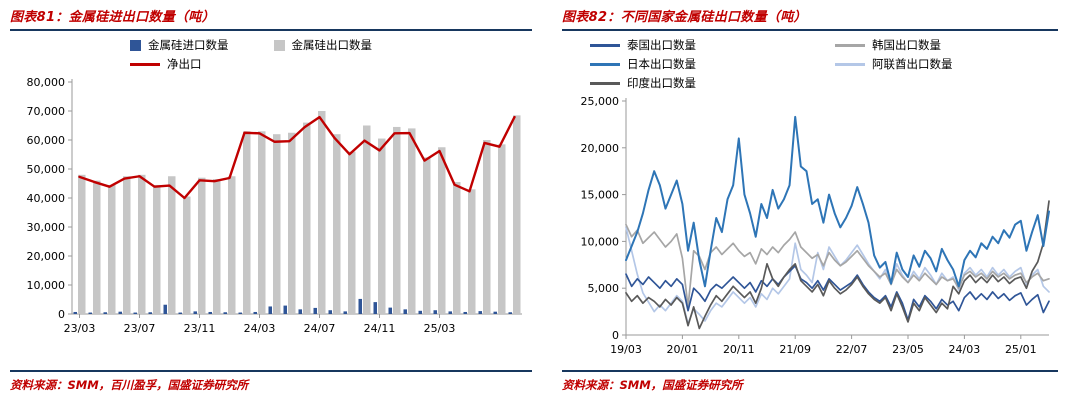 The height and width of the screenshot is (404, 1065). What do you see at coordinates (810, 379) in the screenshot?
I see `chart82-footer: 资料来源：SMM，国盛证券研究所` at bounding box center [810, 379].